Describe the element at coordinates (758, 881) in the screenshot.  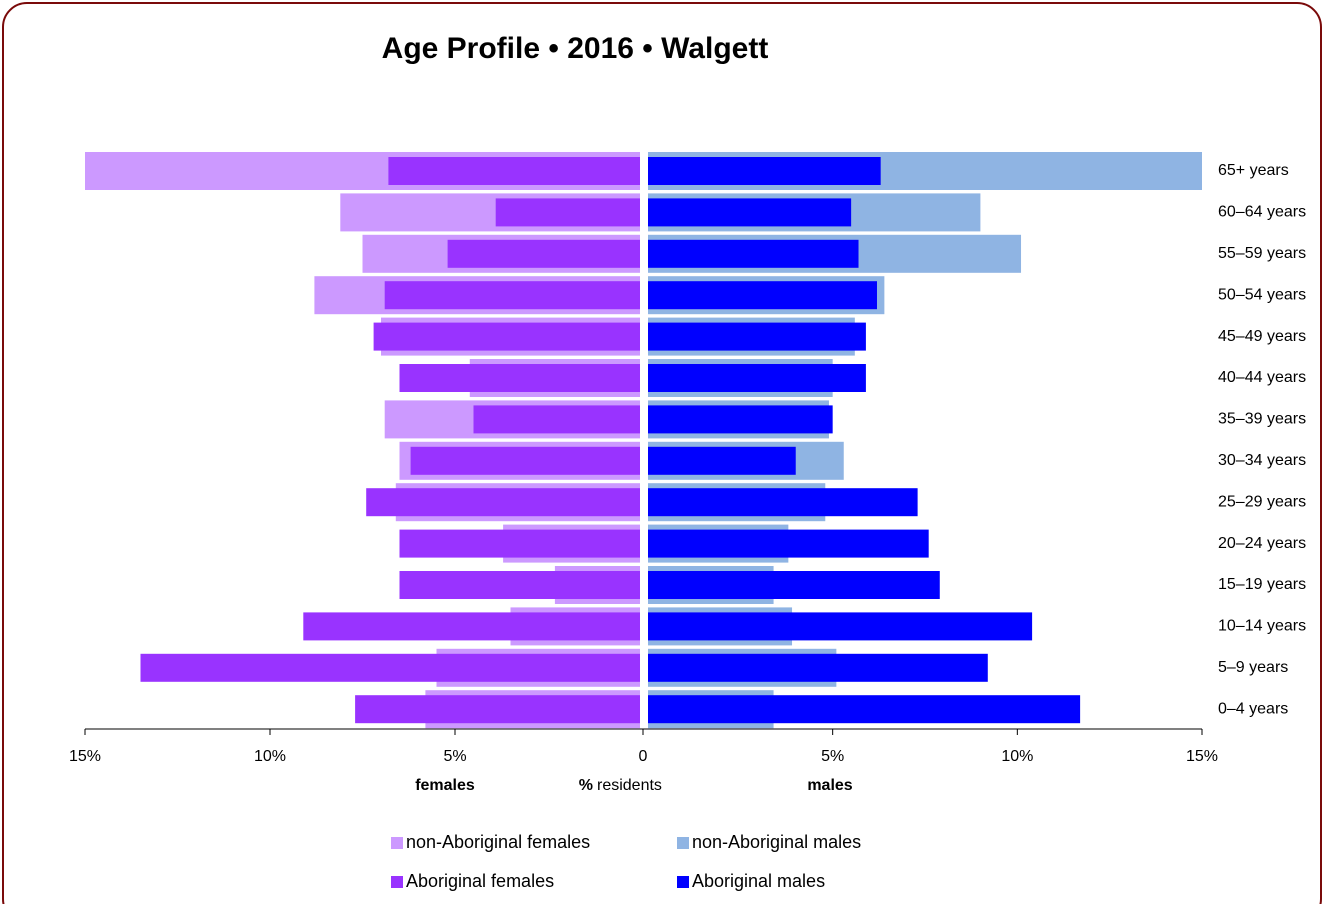
I see `legend-label: Aboriginal males` at that location.